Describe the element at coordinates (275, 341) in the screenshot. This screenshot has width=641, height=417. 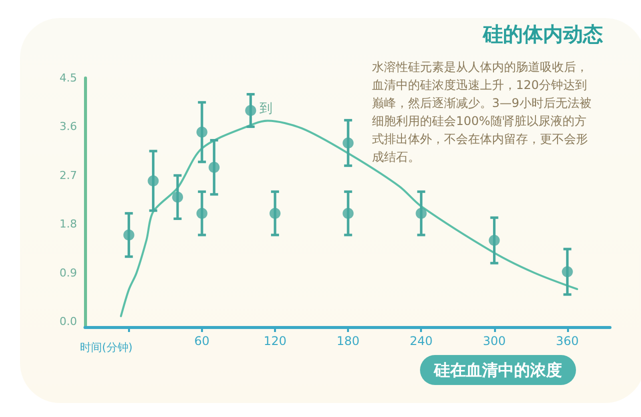
I see `x-tick-label: 120` at that location.